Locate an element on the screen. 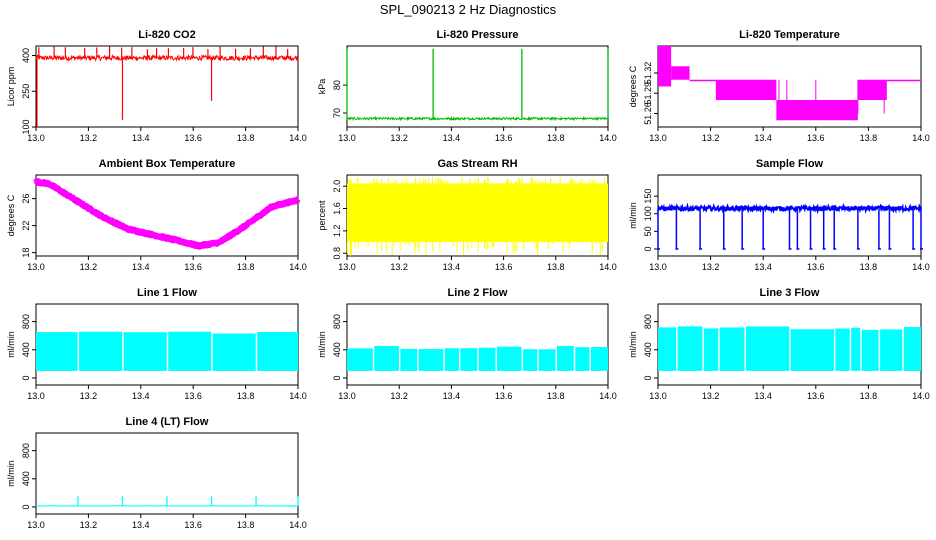 This screenshot has width=936, height=540. chart-title: Line 4 (LT) Flow is located at coordinates (167, 422).